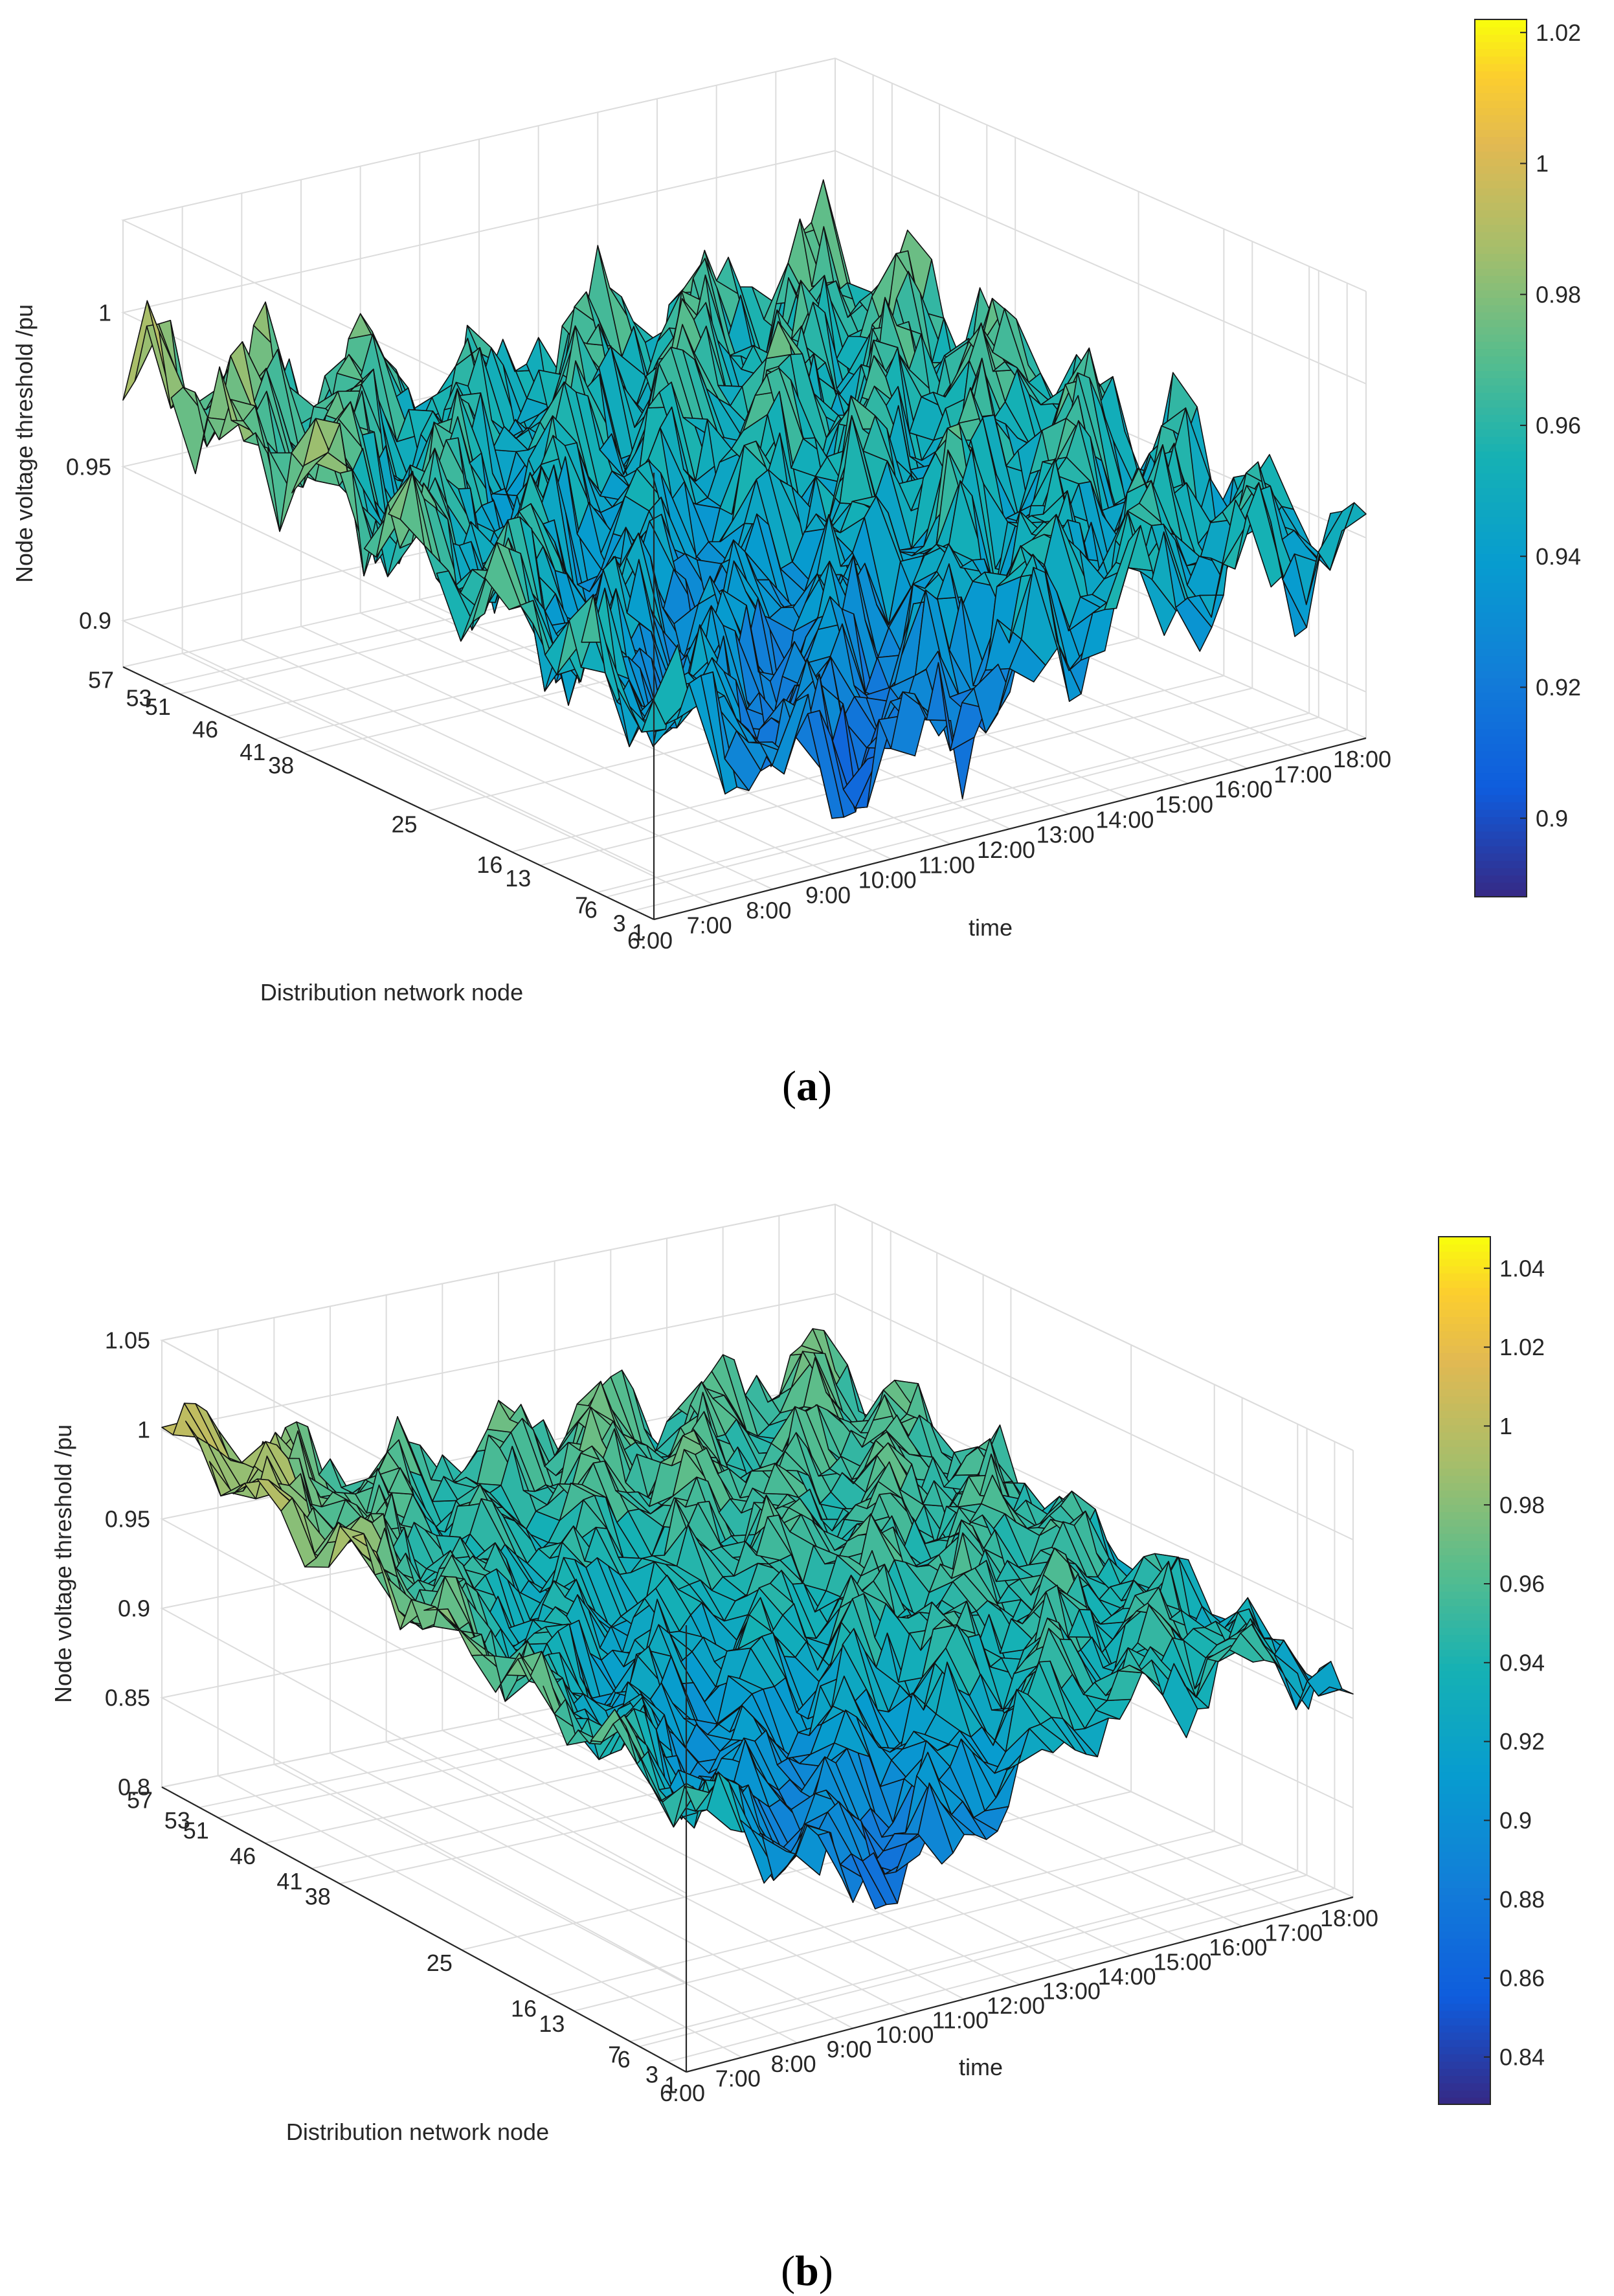 This screenshot has height=2296, width=1614. I want to click on node-tick-label: 57, so click(101, 679).